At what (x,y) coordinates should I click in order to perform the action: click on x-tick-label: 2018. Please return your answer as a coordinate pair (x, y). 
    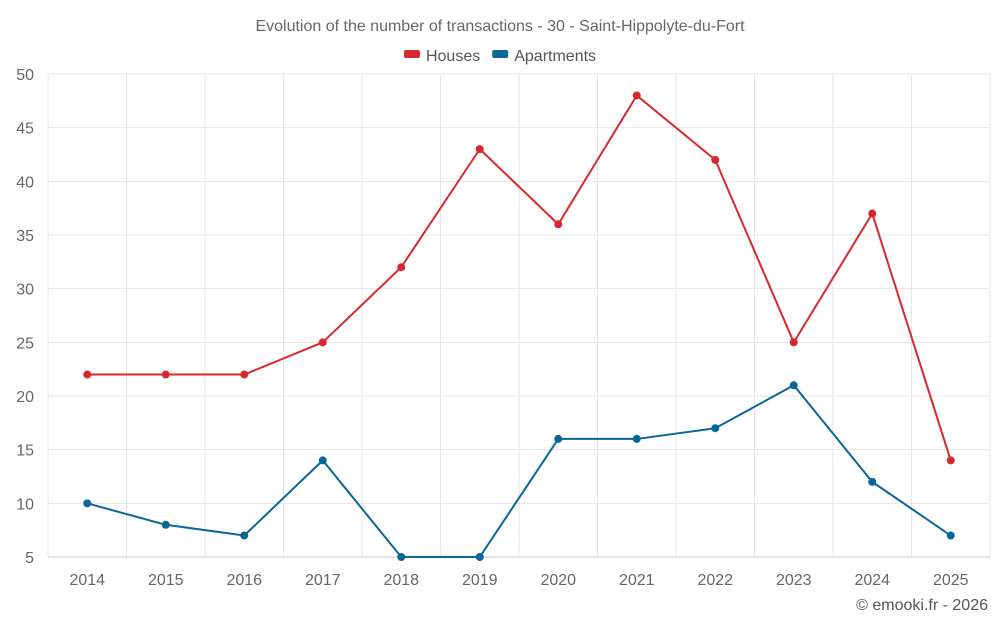
    Looking at the image, I should click on (401, 580).